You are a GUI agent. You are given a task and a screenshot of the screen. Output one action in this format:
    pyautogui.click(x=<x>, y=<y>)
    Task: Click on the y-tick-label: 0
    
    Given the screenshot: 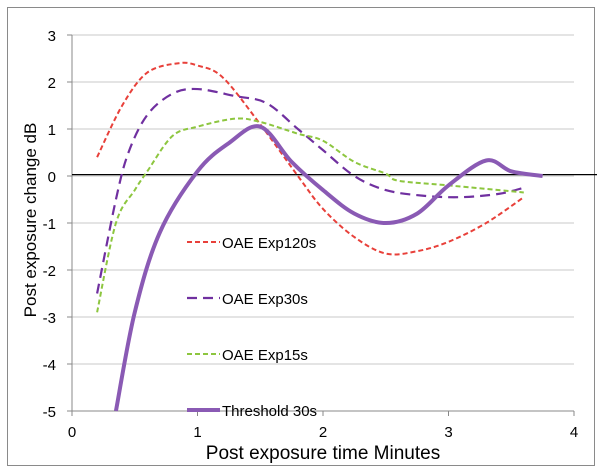 What is the action you would take?
    pyautogui.click(x=52, y=177)
    